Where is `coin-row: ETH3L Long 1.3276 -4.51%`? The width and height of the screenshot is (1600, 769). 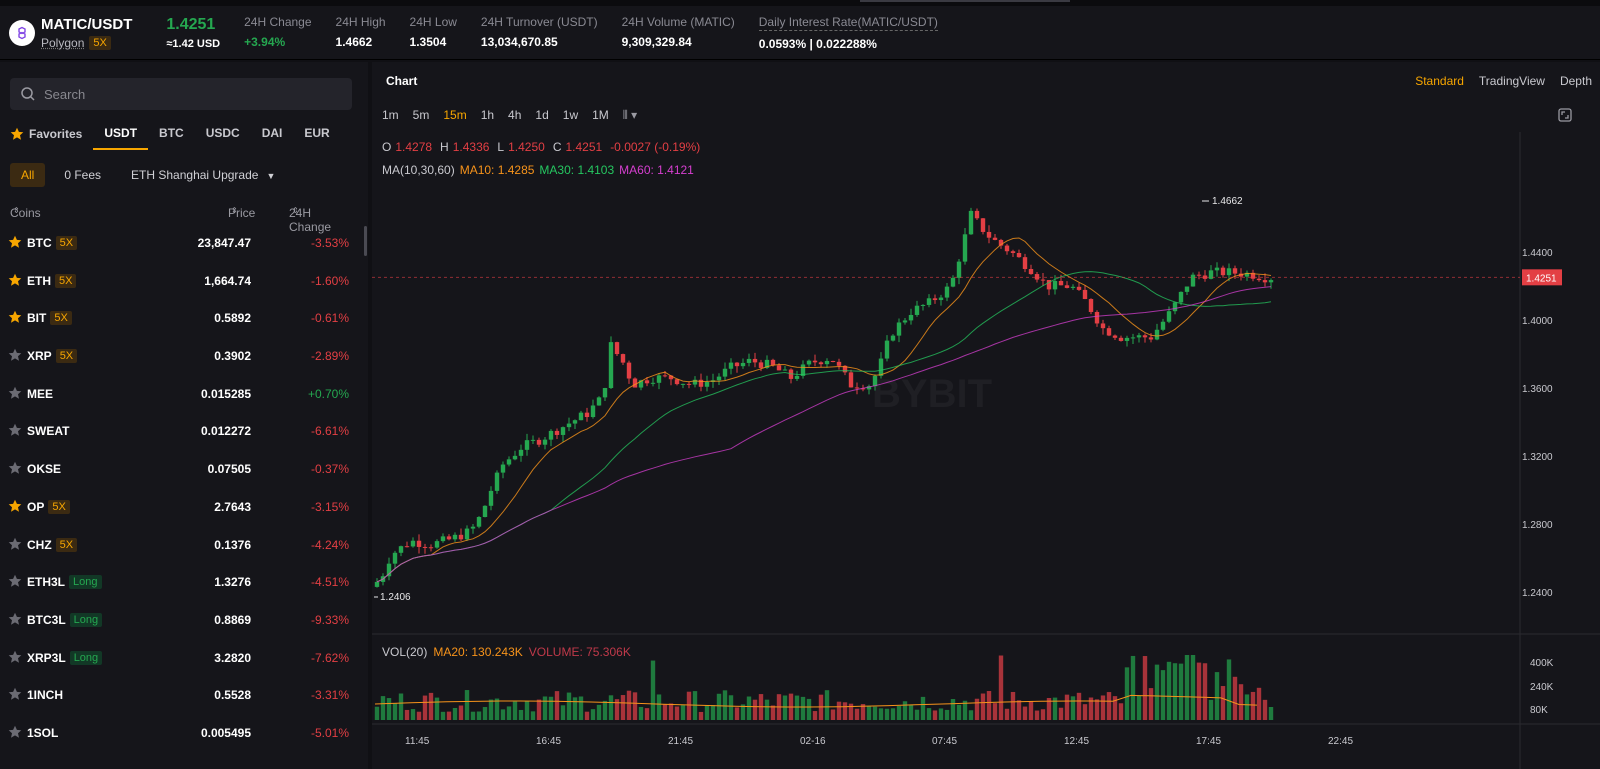
coin-row: ETH3L Long 1.3276 -4.51% is located at coordinates (184, 583).